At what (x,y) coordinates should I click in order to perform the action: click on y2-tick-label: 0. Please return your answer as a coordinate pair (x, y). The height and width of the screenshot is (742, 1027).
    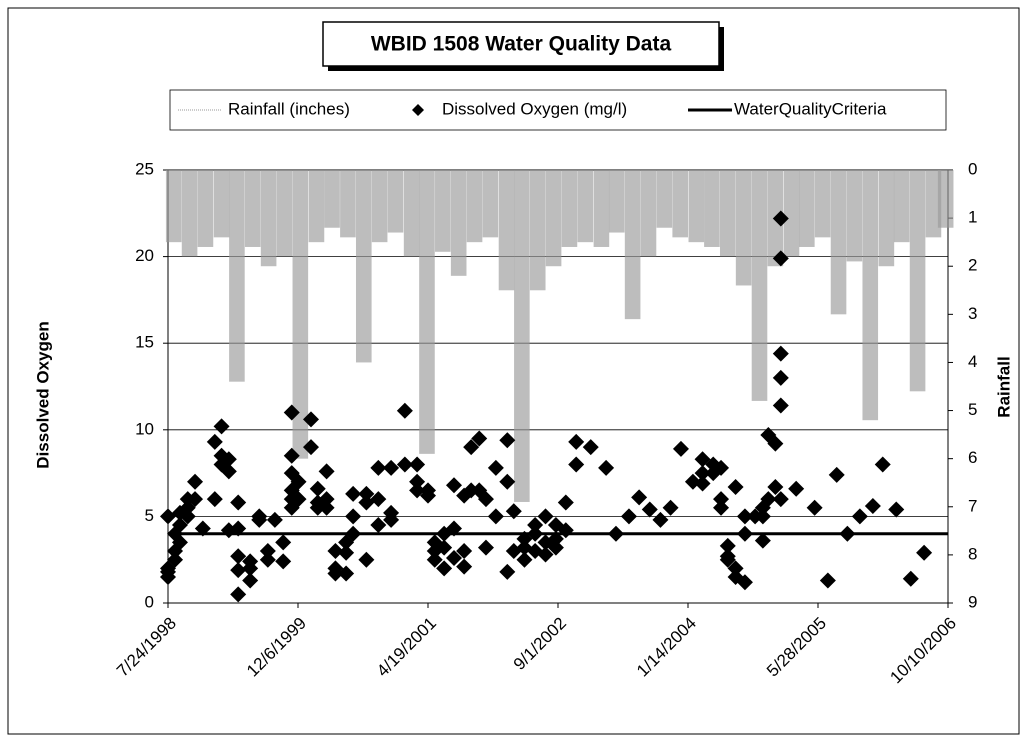
    Looking at the image, I should click on (972, 168).